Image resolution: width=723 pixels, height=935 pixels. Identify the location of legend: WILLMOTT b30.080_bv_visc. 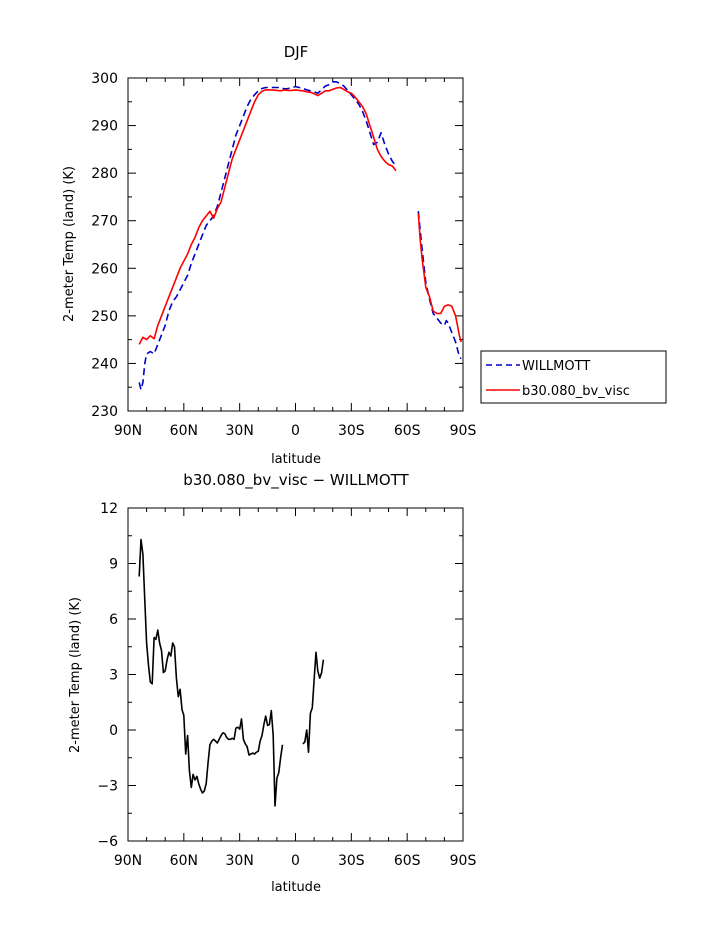
(573, 377).